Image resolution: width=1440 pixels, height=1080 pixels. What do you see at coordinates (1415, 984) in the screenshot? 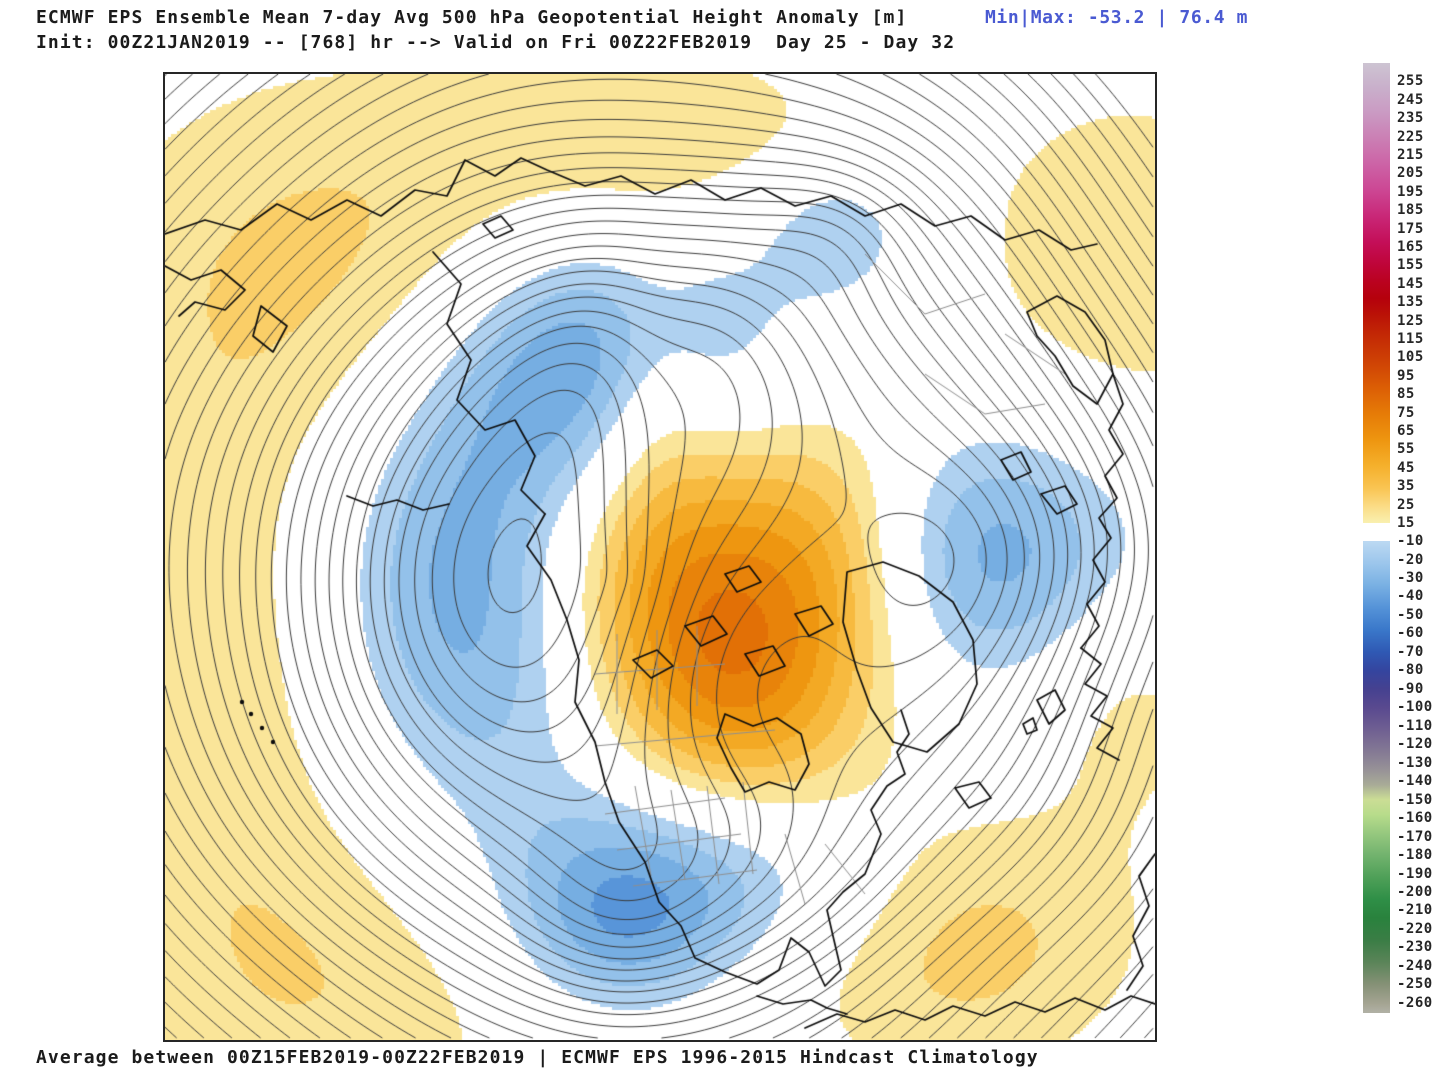
I see `colorbar-tick-label: -250` at bounding box center [1415, 984].